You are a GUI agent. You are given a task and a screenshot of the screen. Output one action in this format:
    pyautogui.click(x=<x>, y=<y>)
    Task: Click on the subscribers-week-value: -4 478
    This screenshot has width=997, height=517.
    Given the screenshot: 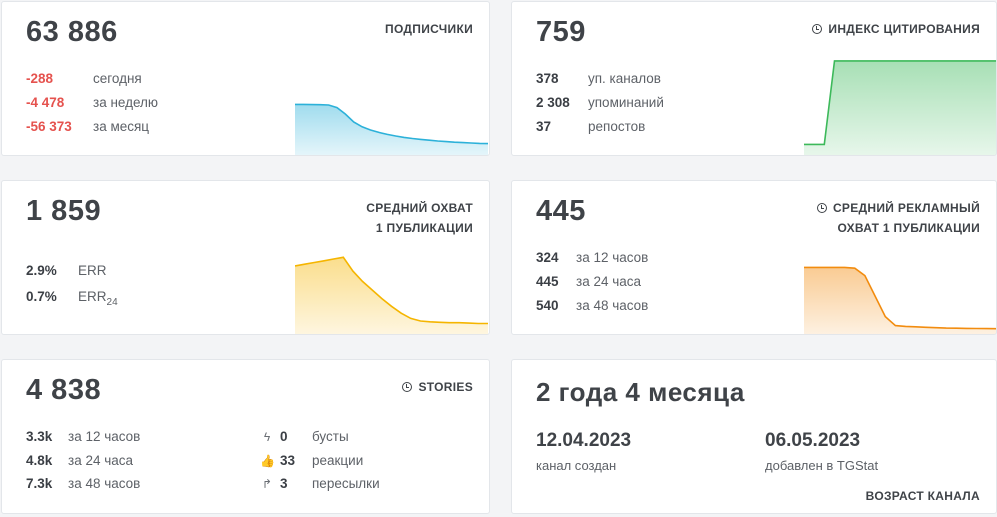 What is the action you would take?
    pyautogui.click(x=45, y=102)
    